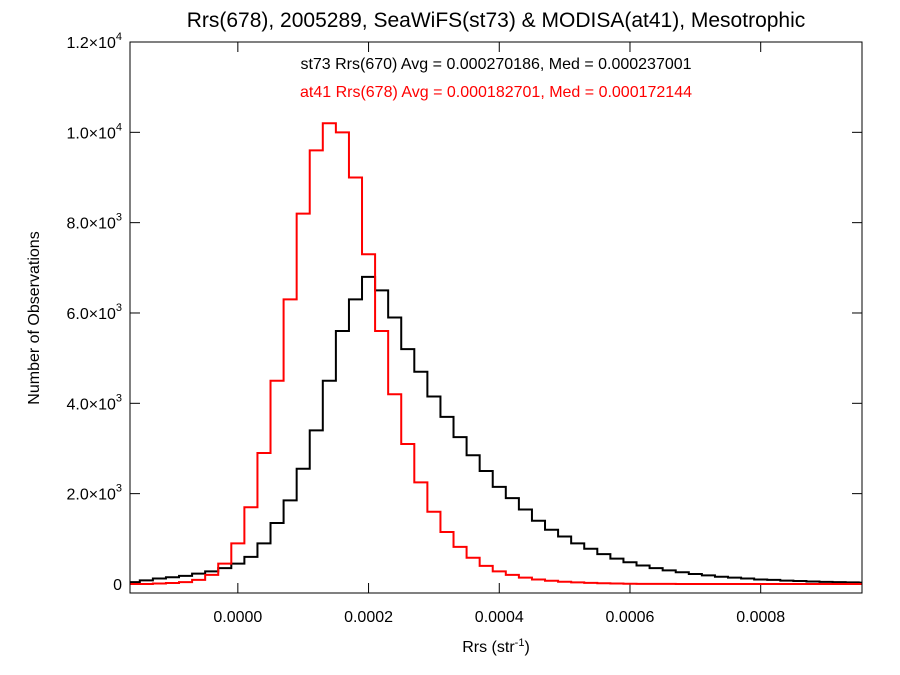  I want to click on y-axis-label: Number of Observations, so click(34, 317).